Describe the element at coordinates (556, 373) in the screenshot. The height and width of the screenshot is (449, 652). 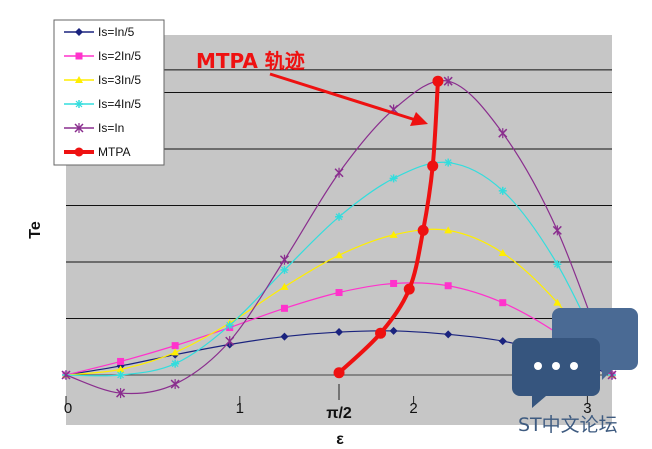
I see `chat-bubble-icon-front` at that location.